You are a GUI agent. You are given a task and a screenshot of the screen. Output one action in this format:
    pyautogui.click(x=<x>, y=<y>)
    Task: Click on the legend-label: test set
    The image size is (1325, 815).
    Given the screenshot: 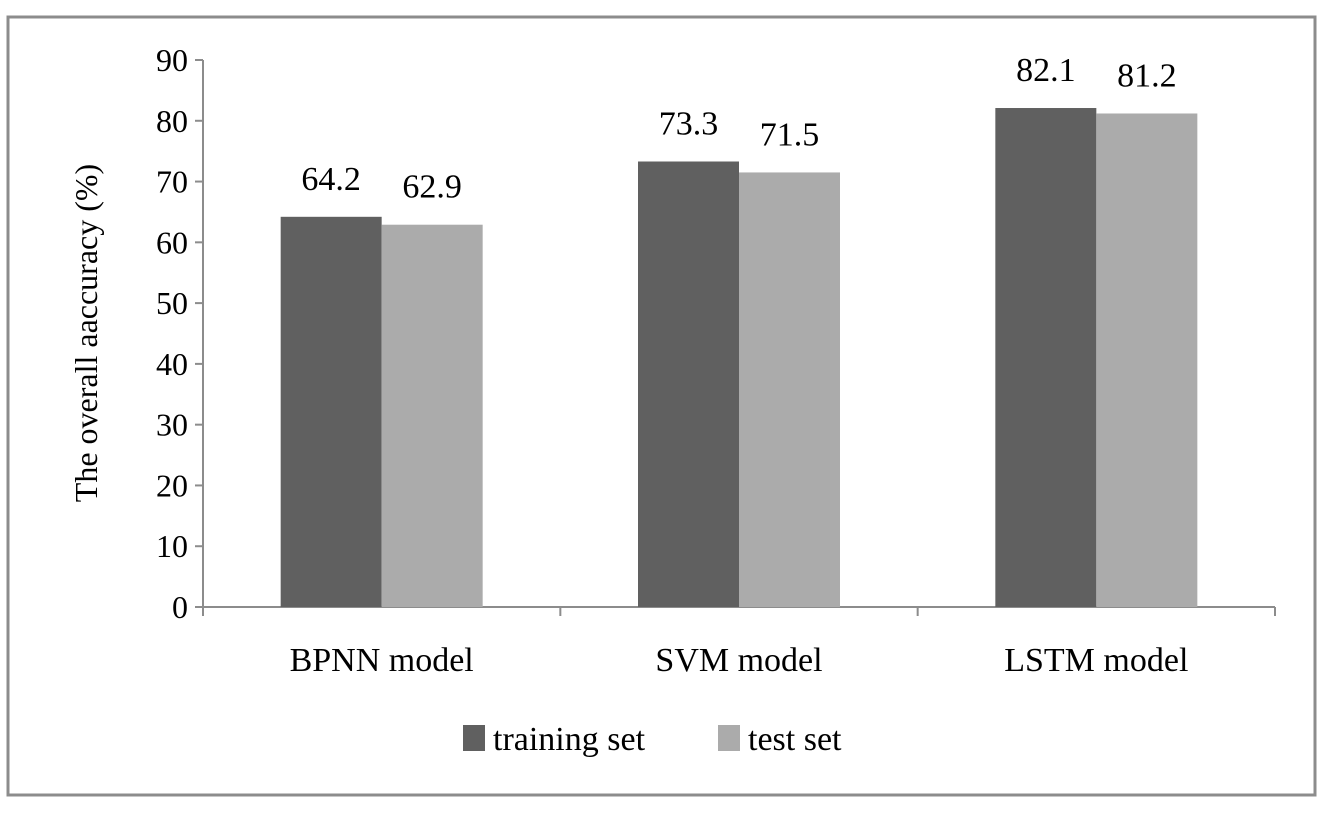 What is the action you would take?
    pyautogui.click(x=795, y=739)
    